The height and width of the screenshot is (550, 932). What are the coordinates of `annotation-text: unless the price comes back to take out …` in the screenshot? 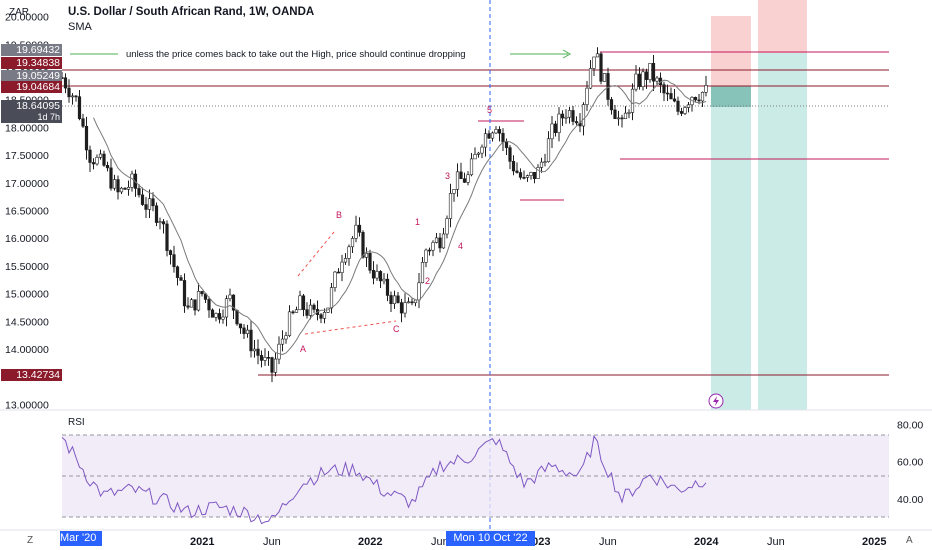 It's located at (296, 54).